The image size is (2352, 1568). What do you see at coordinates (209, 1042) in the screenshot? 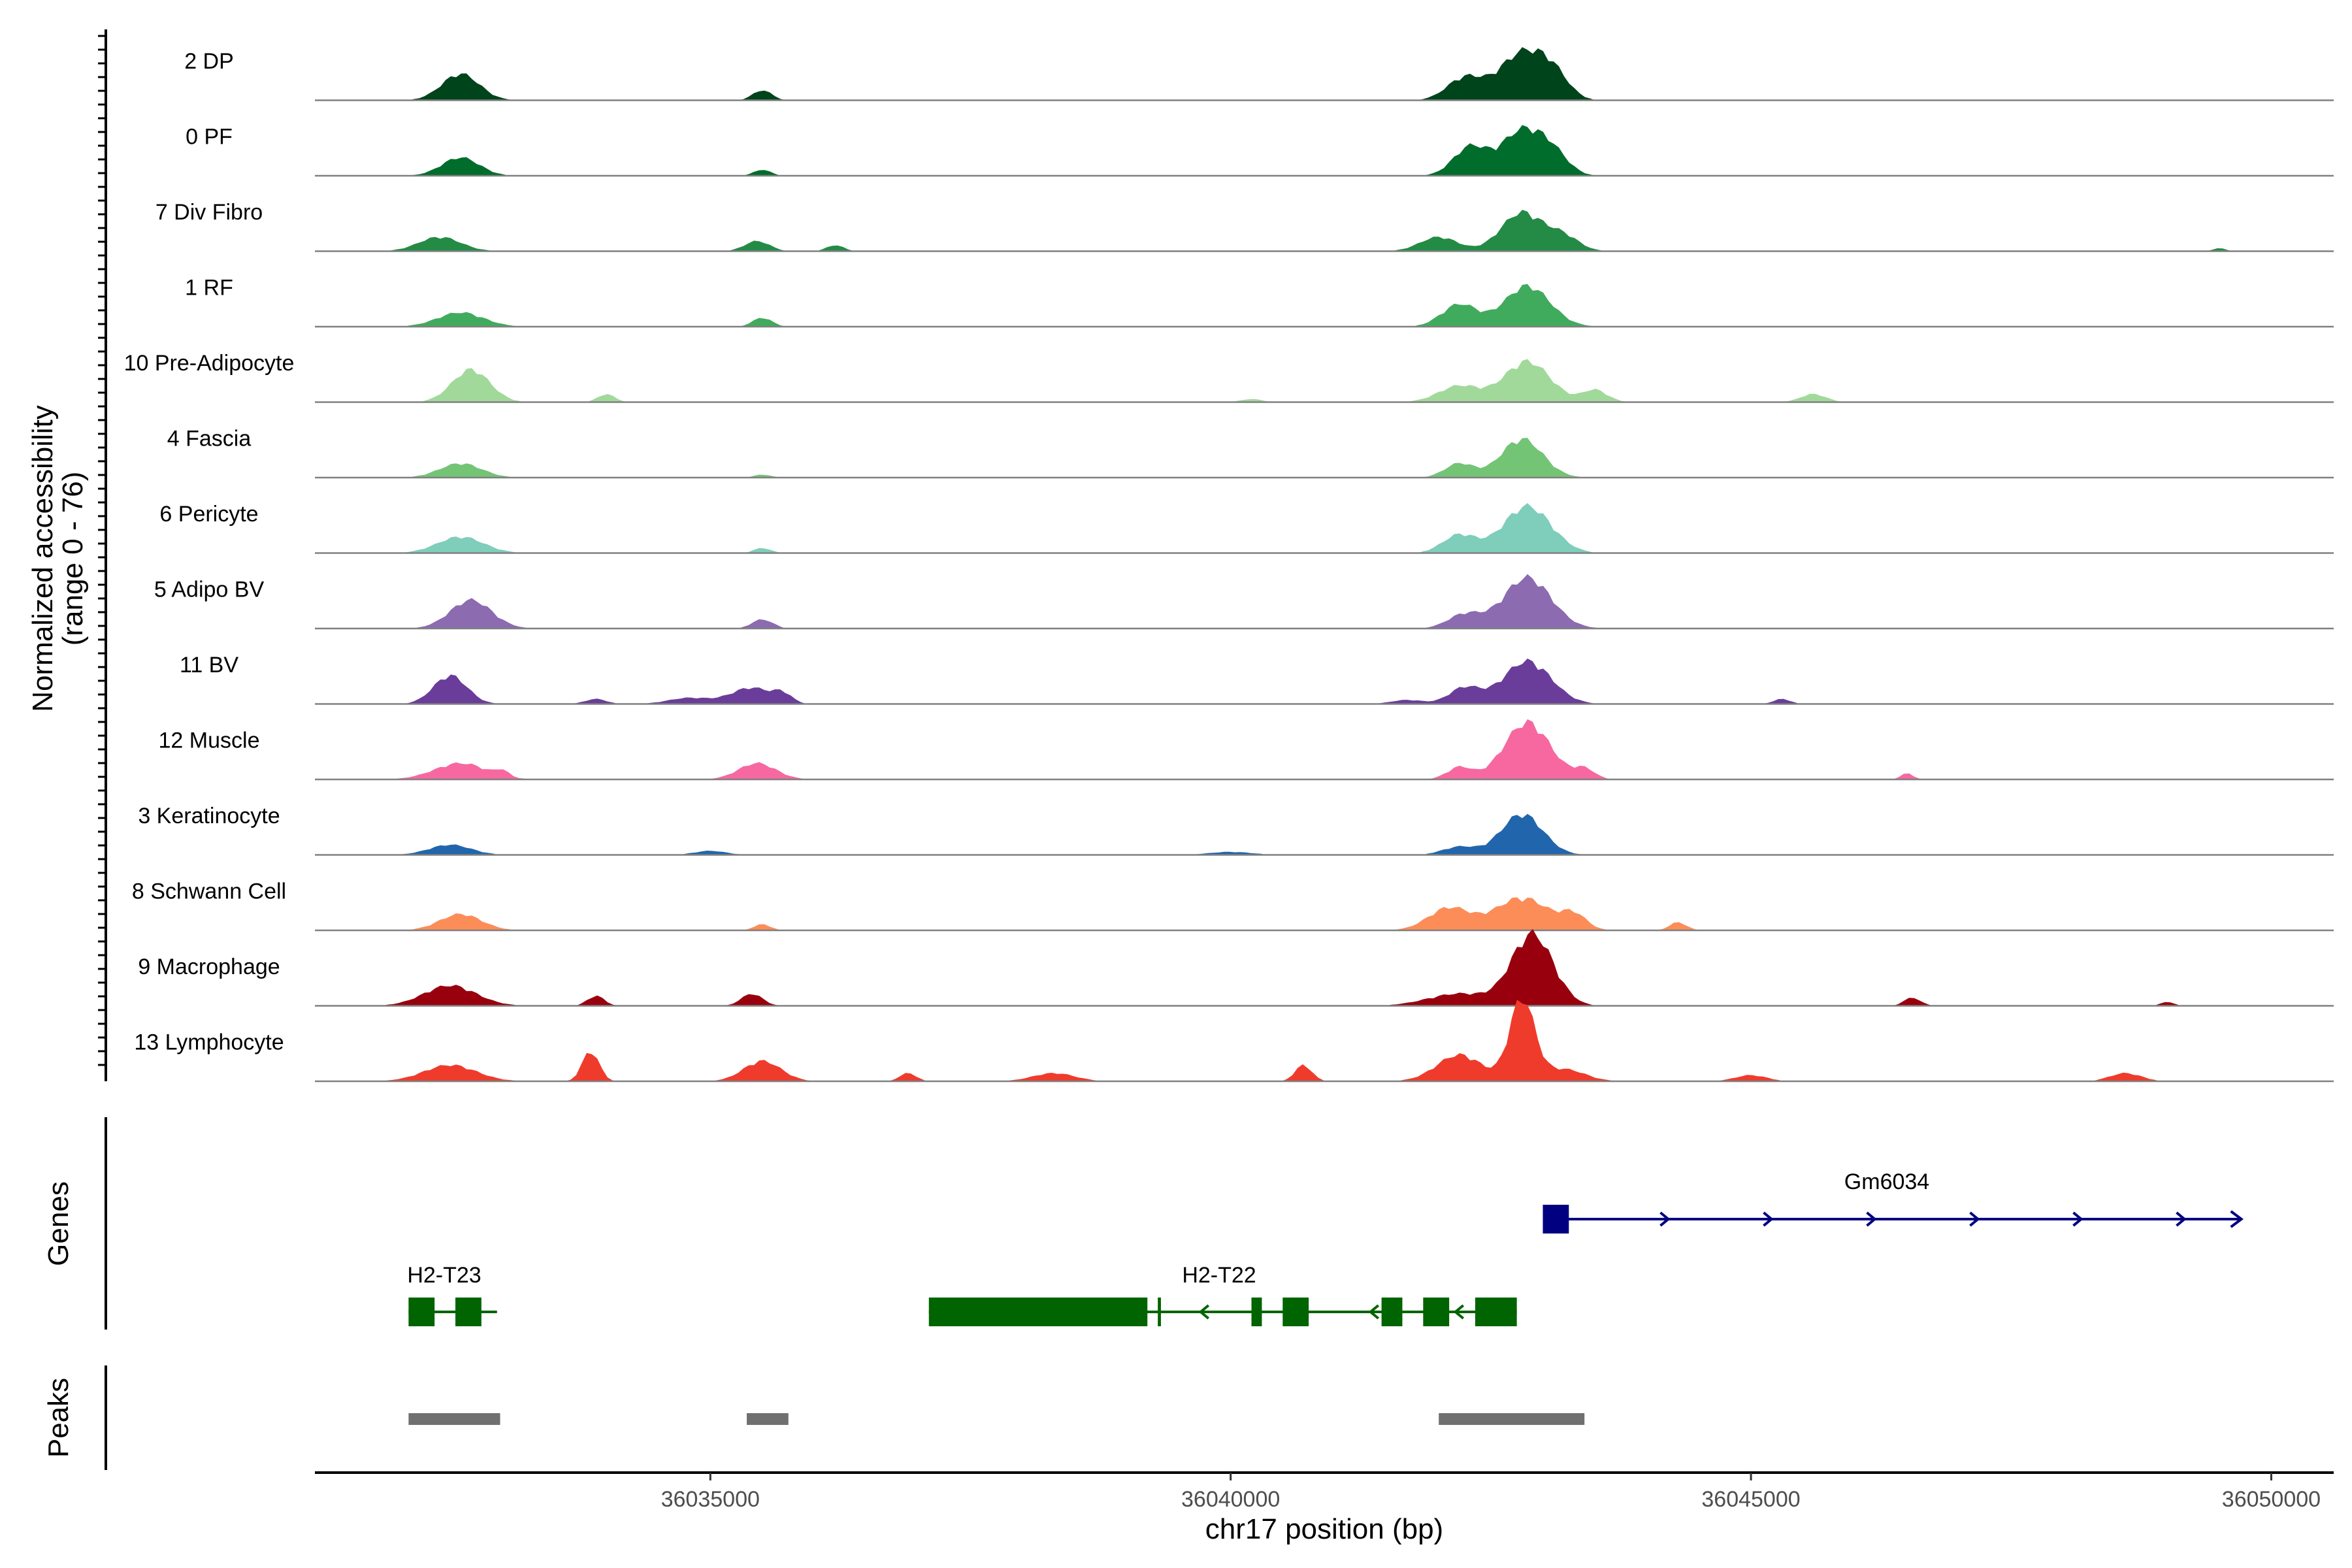
I see `track-label: 13 Lymphocyte` at bounding box center [209, 1042].